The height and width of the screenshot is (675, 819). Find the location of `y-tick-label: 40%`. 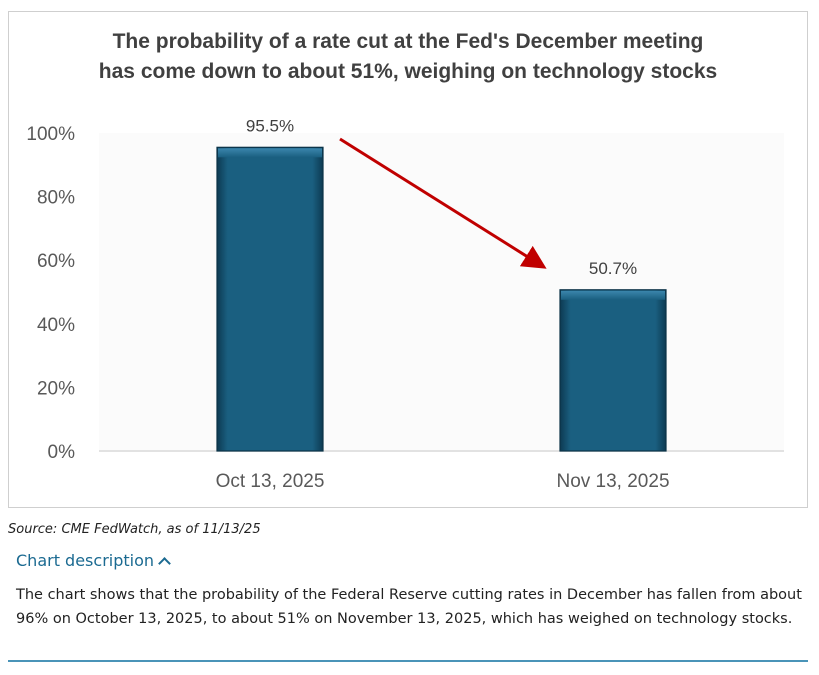

y-tick-label: 40% is located at coordinates (56, 325).